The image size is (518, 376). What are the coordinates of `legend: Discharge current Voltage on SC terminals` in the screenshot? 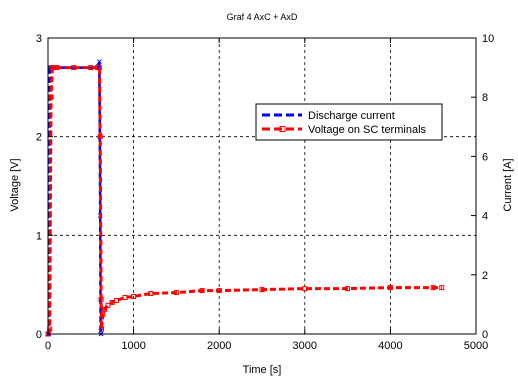 It's located at (349, 122).